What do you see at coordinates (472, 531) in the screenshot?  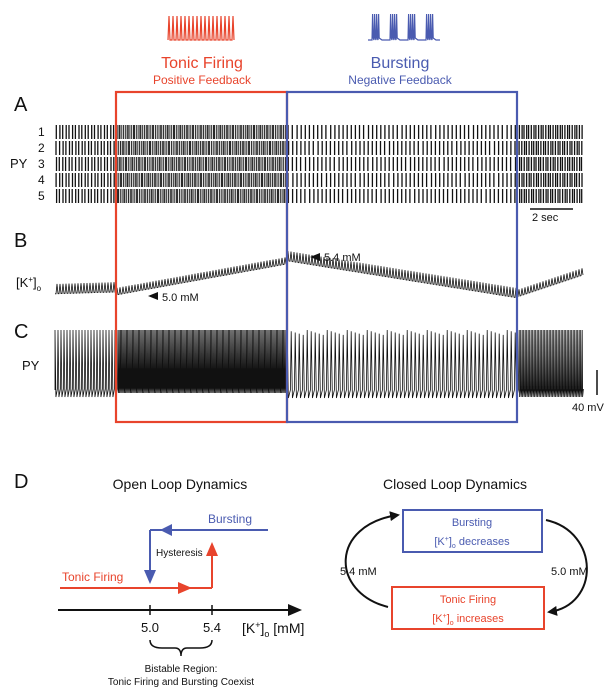 I see `bursting-state-box` at bounding box center [472, 531].